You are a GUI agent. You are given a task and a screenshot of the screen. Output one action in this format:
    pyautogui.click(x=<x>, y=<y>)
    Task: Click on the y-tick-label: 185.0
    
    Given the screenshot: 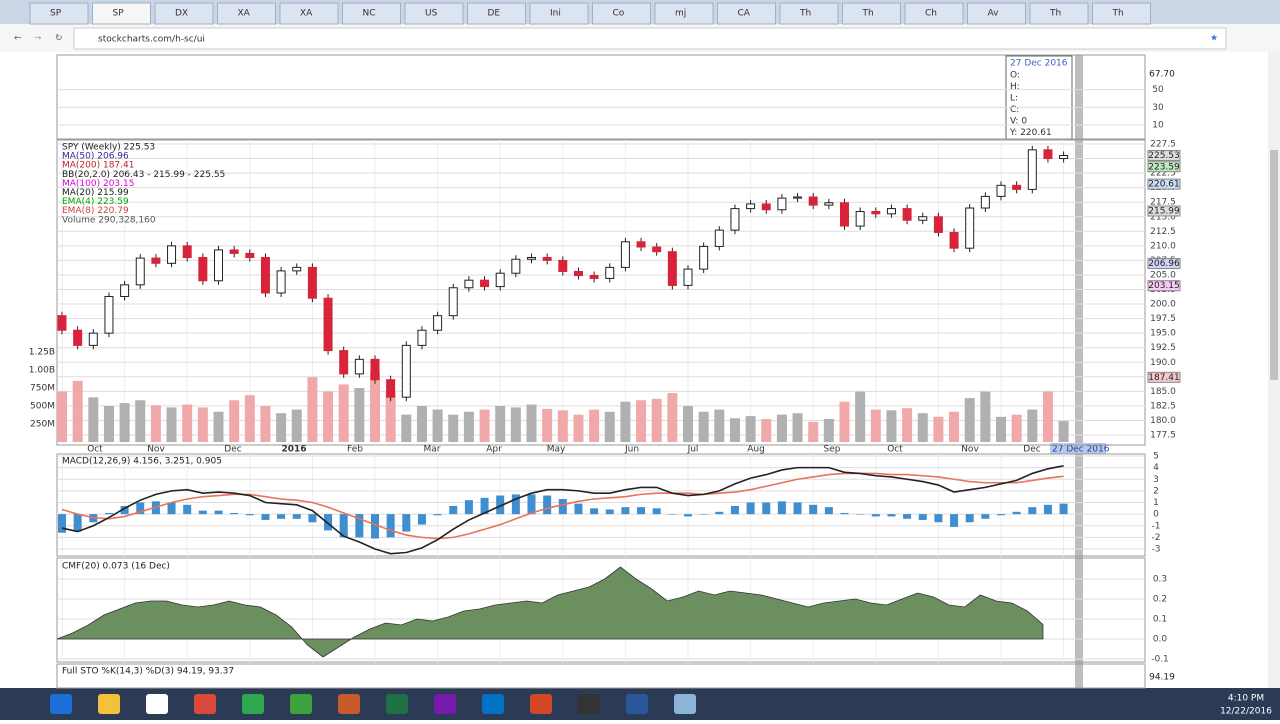 What is the action you would take?
    pyautogui.click(x=1163, y=392)
    